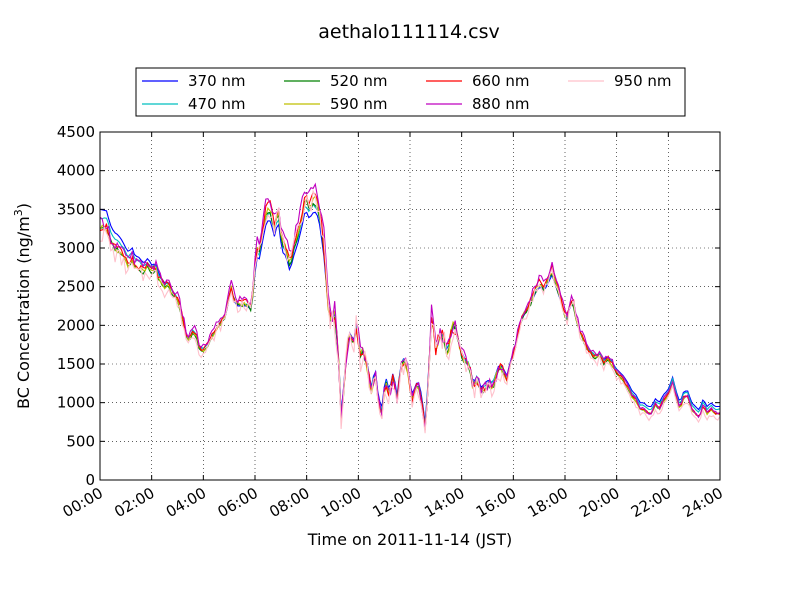 The height and width of the screenshot is (600, 800). What do you see at coordinates (76, 287) in the screenshot?
I see `y-tick-label: 2500` at bounding box center [76, 287].